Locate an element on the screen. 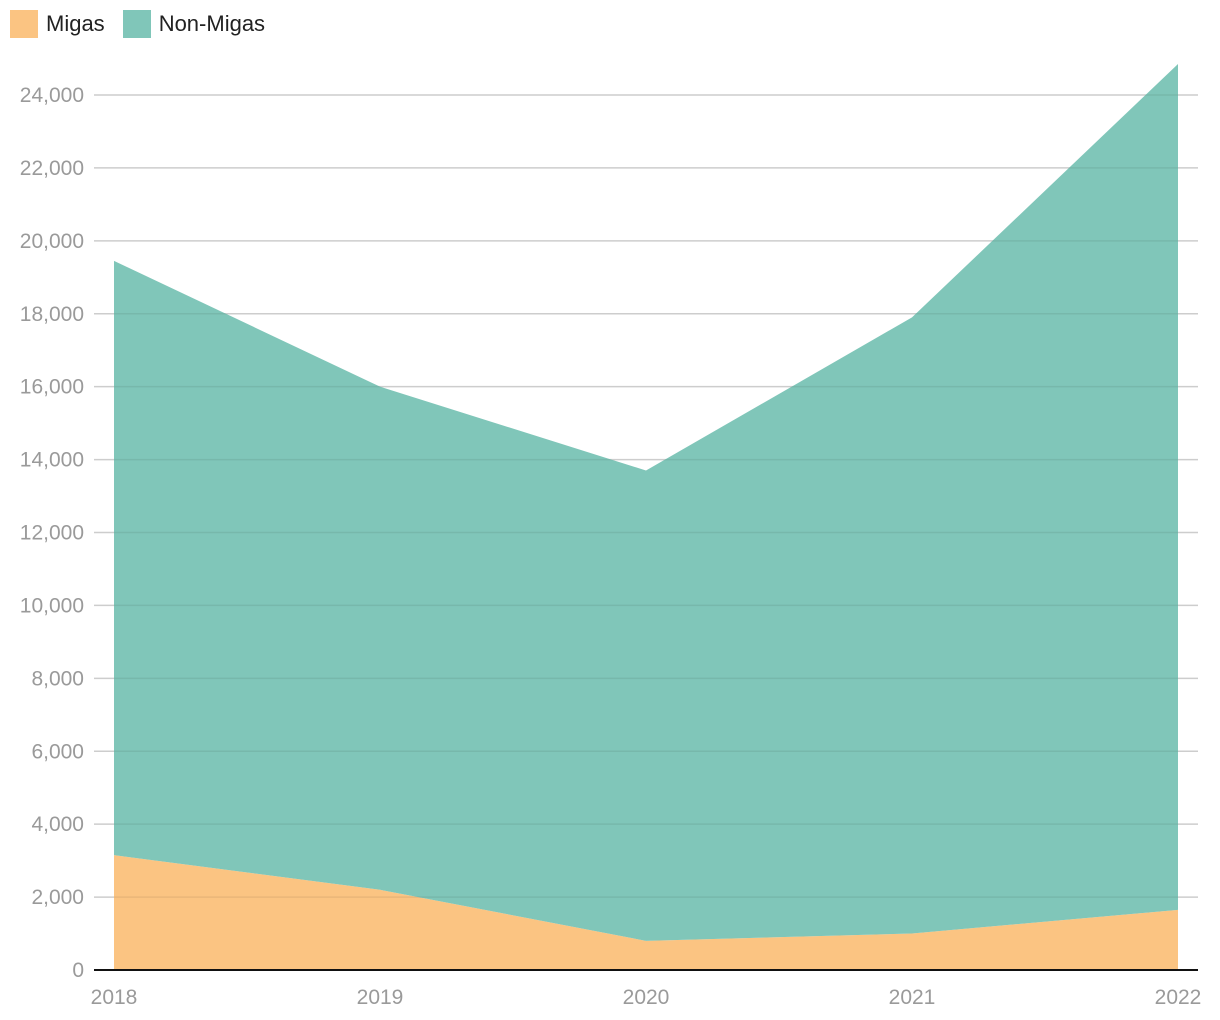 The image size is (1220, 1020). y-tick-label: 14,000 is located at coordinates (52, 460).